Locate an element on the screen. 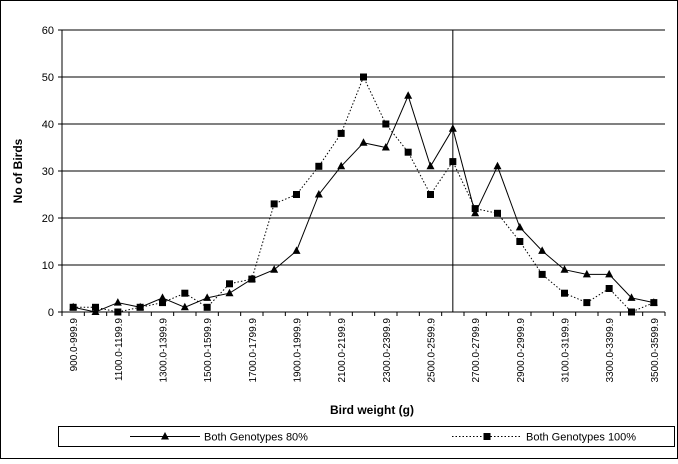 This screenshot has height=464, width=678. x-tick-label: 1700.0-1799.9 is located at coordinates (253, 350).